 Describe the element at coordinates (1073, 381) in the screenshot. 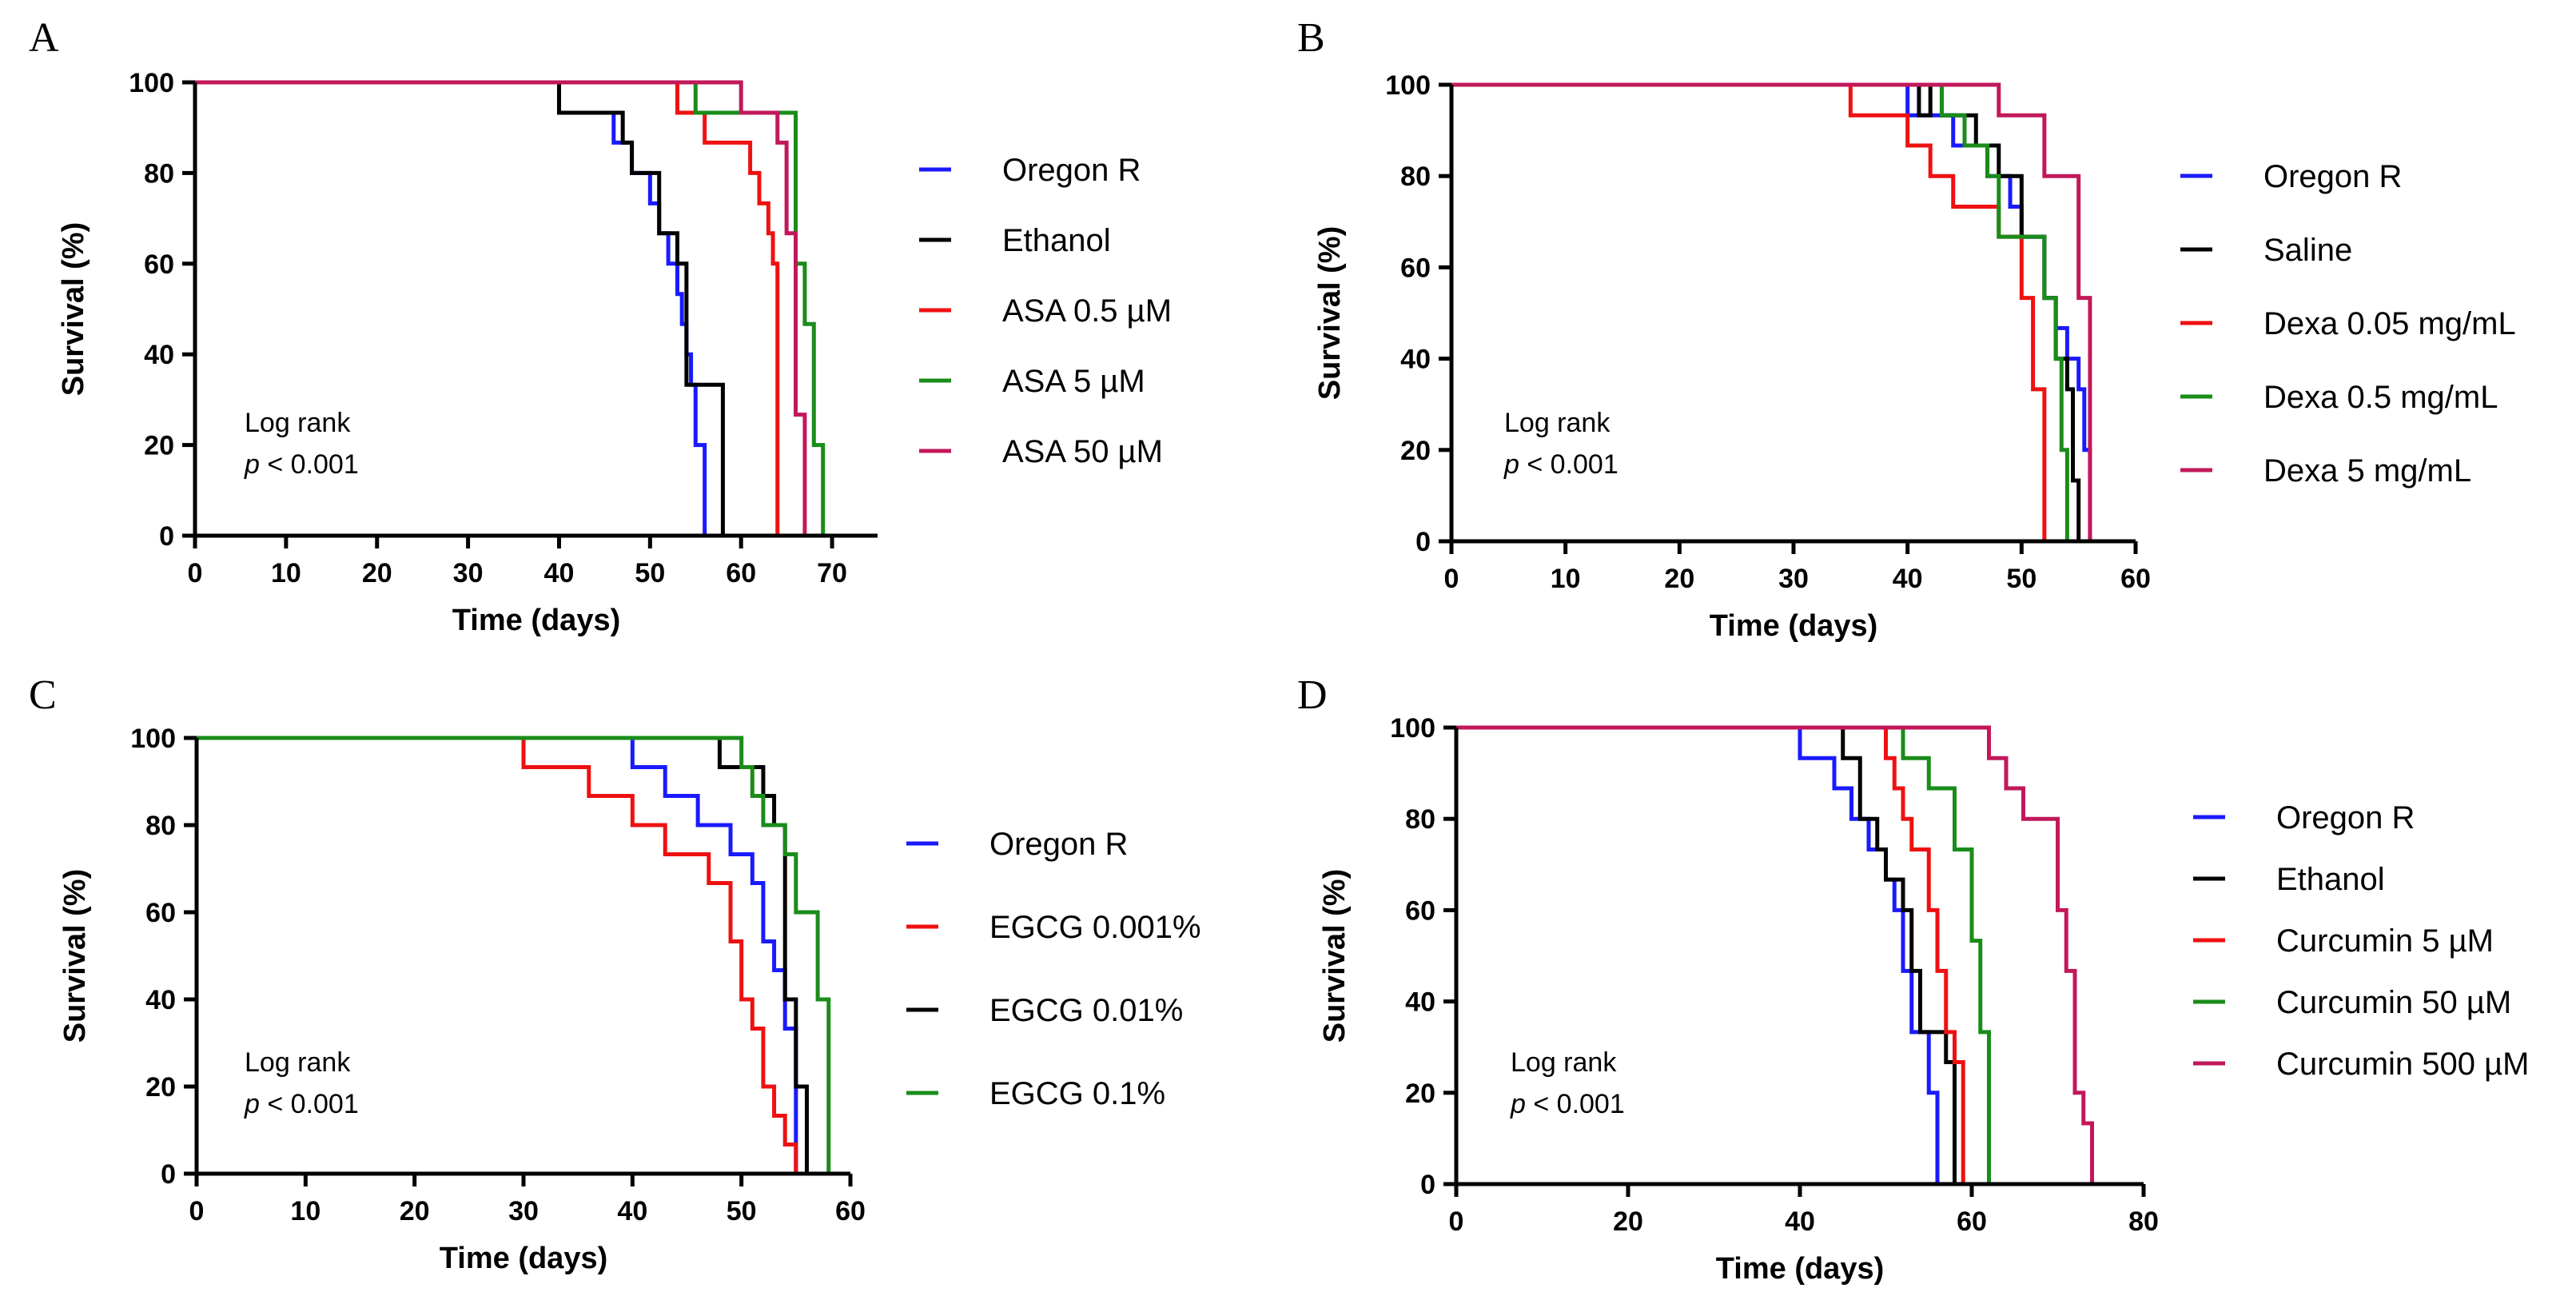

I see `legend-label: ASA 5 µM` at that location.